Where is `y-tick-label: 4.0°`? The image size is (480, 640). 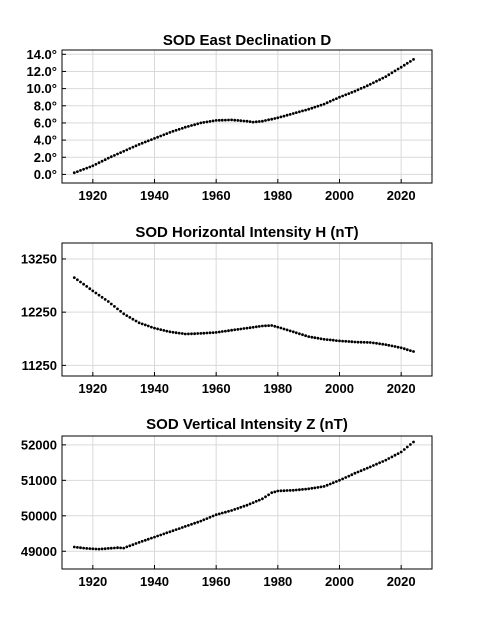
y-tick-label: 4.0° is located at coordinates (45, 140).